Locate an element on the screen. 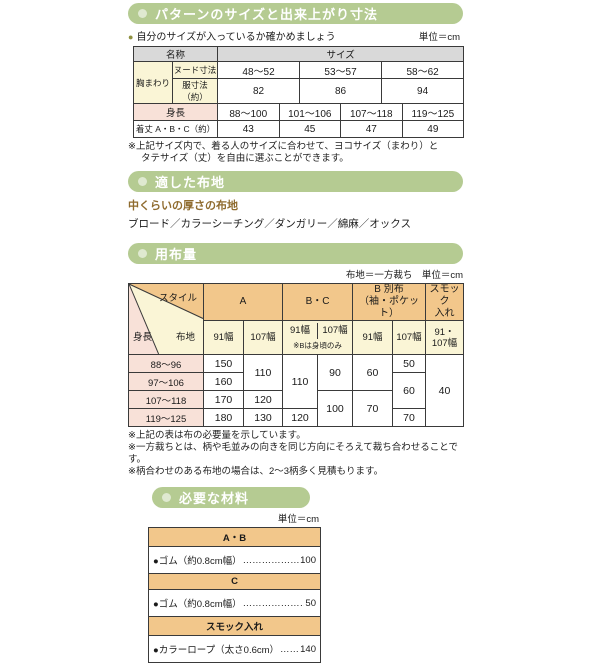 Image resolution: width=600 pixels, height=663 pixels. height-label: 身長 is located at coordinates (175, 112).